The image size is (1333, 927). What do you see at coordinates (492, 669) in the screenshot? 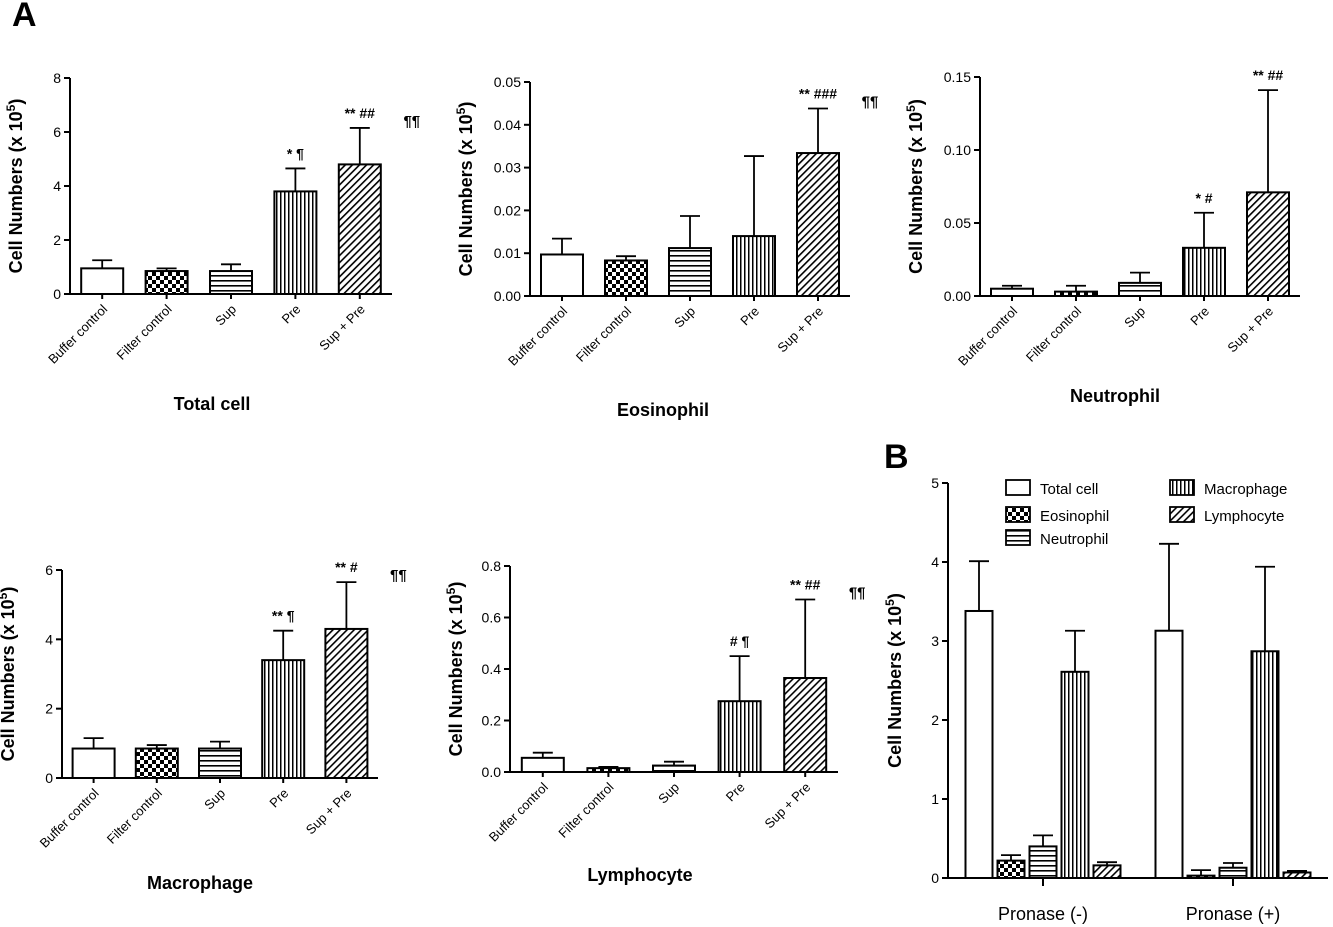
I see `y-tick-label: 0.4` at bounding box center [492, 669].